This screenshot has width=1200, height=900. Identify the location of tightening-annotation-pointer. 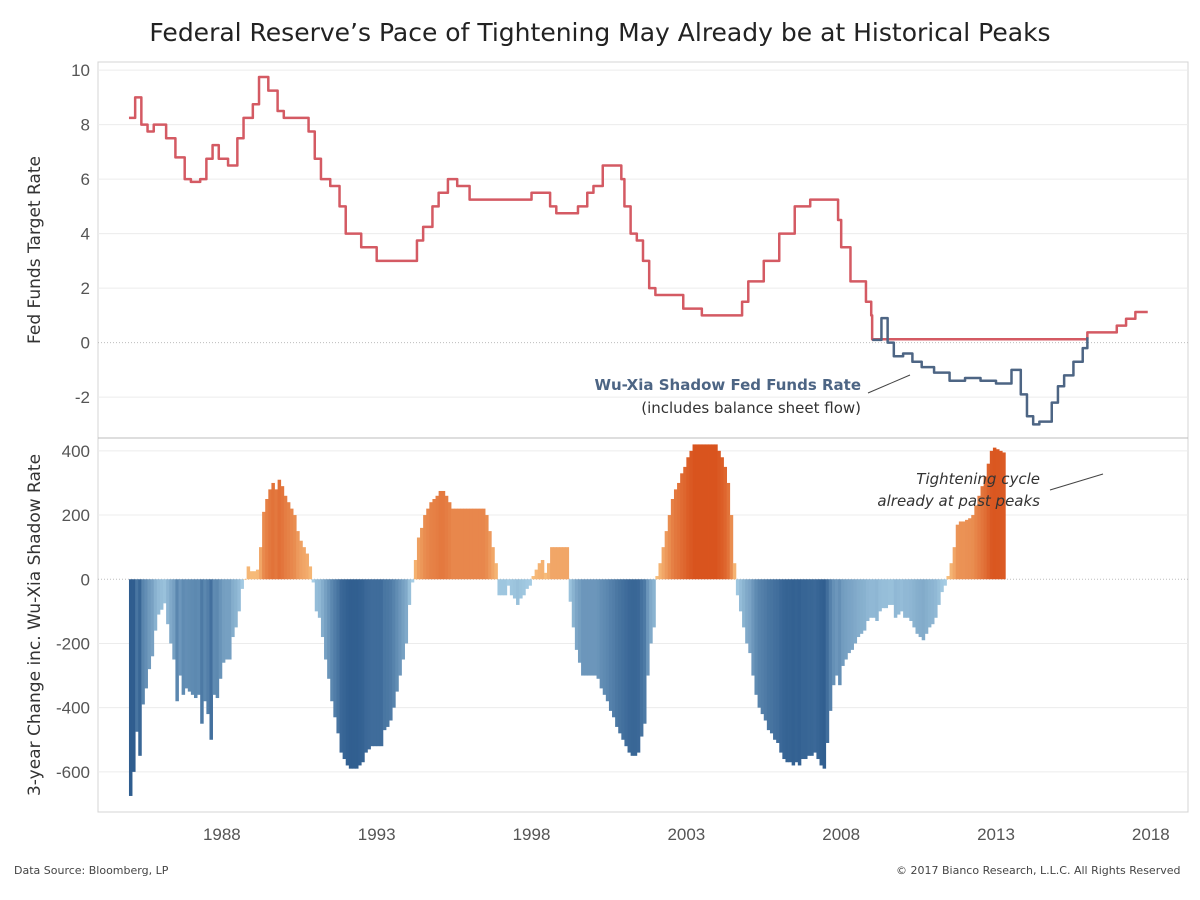
(1076, 482).